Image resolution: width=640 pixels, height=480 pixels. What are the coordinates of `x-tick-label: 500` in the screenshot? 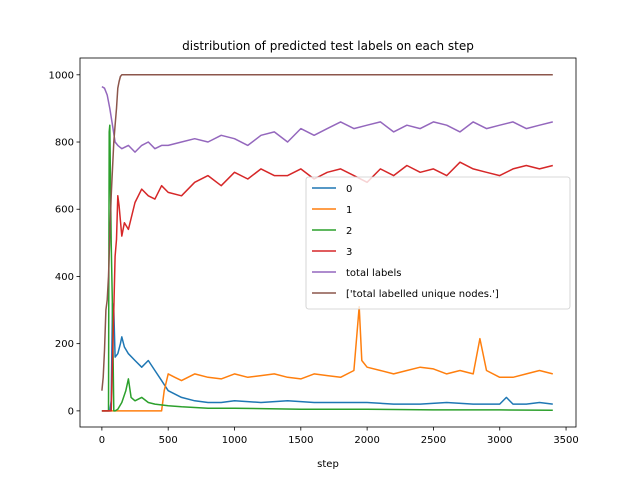 It's located at (168, 440).